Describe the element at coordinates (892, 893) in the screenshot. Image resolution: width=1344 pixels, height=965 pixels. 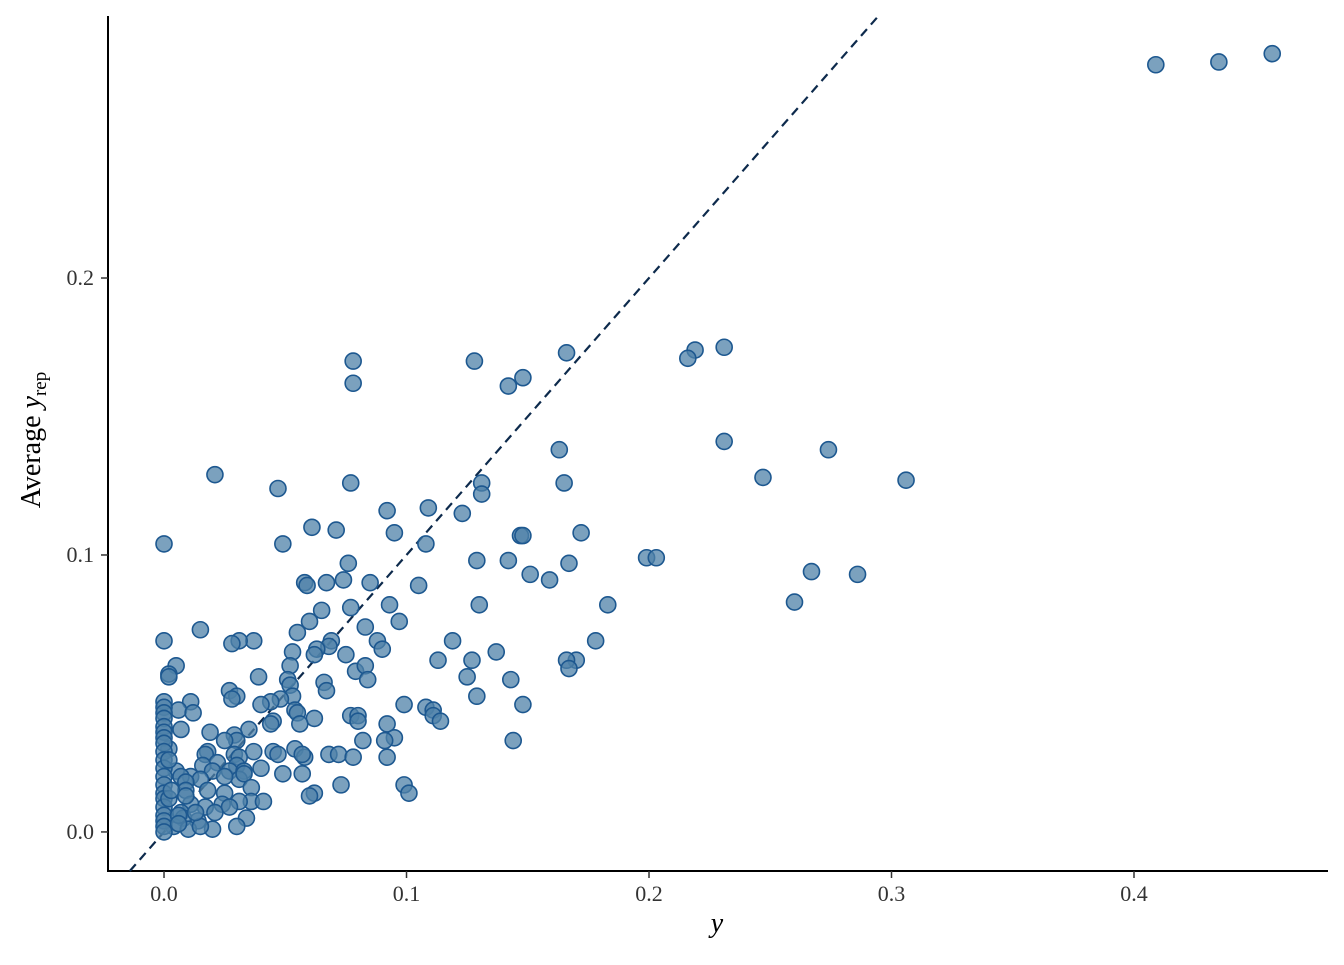
I see `x-tick-label: 0.3` at that location.